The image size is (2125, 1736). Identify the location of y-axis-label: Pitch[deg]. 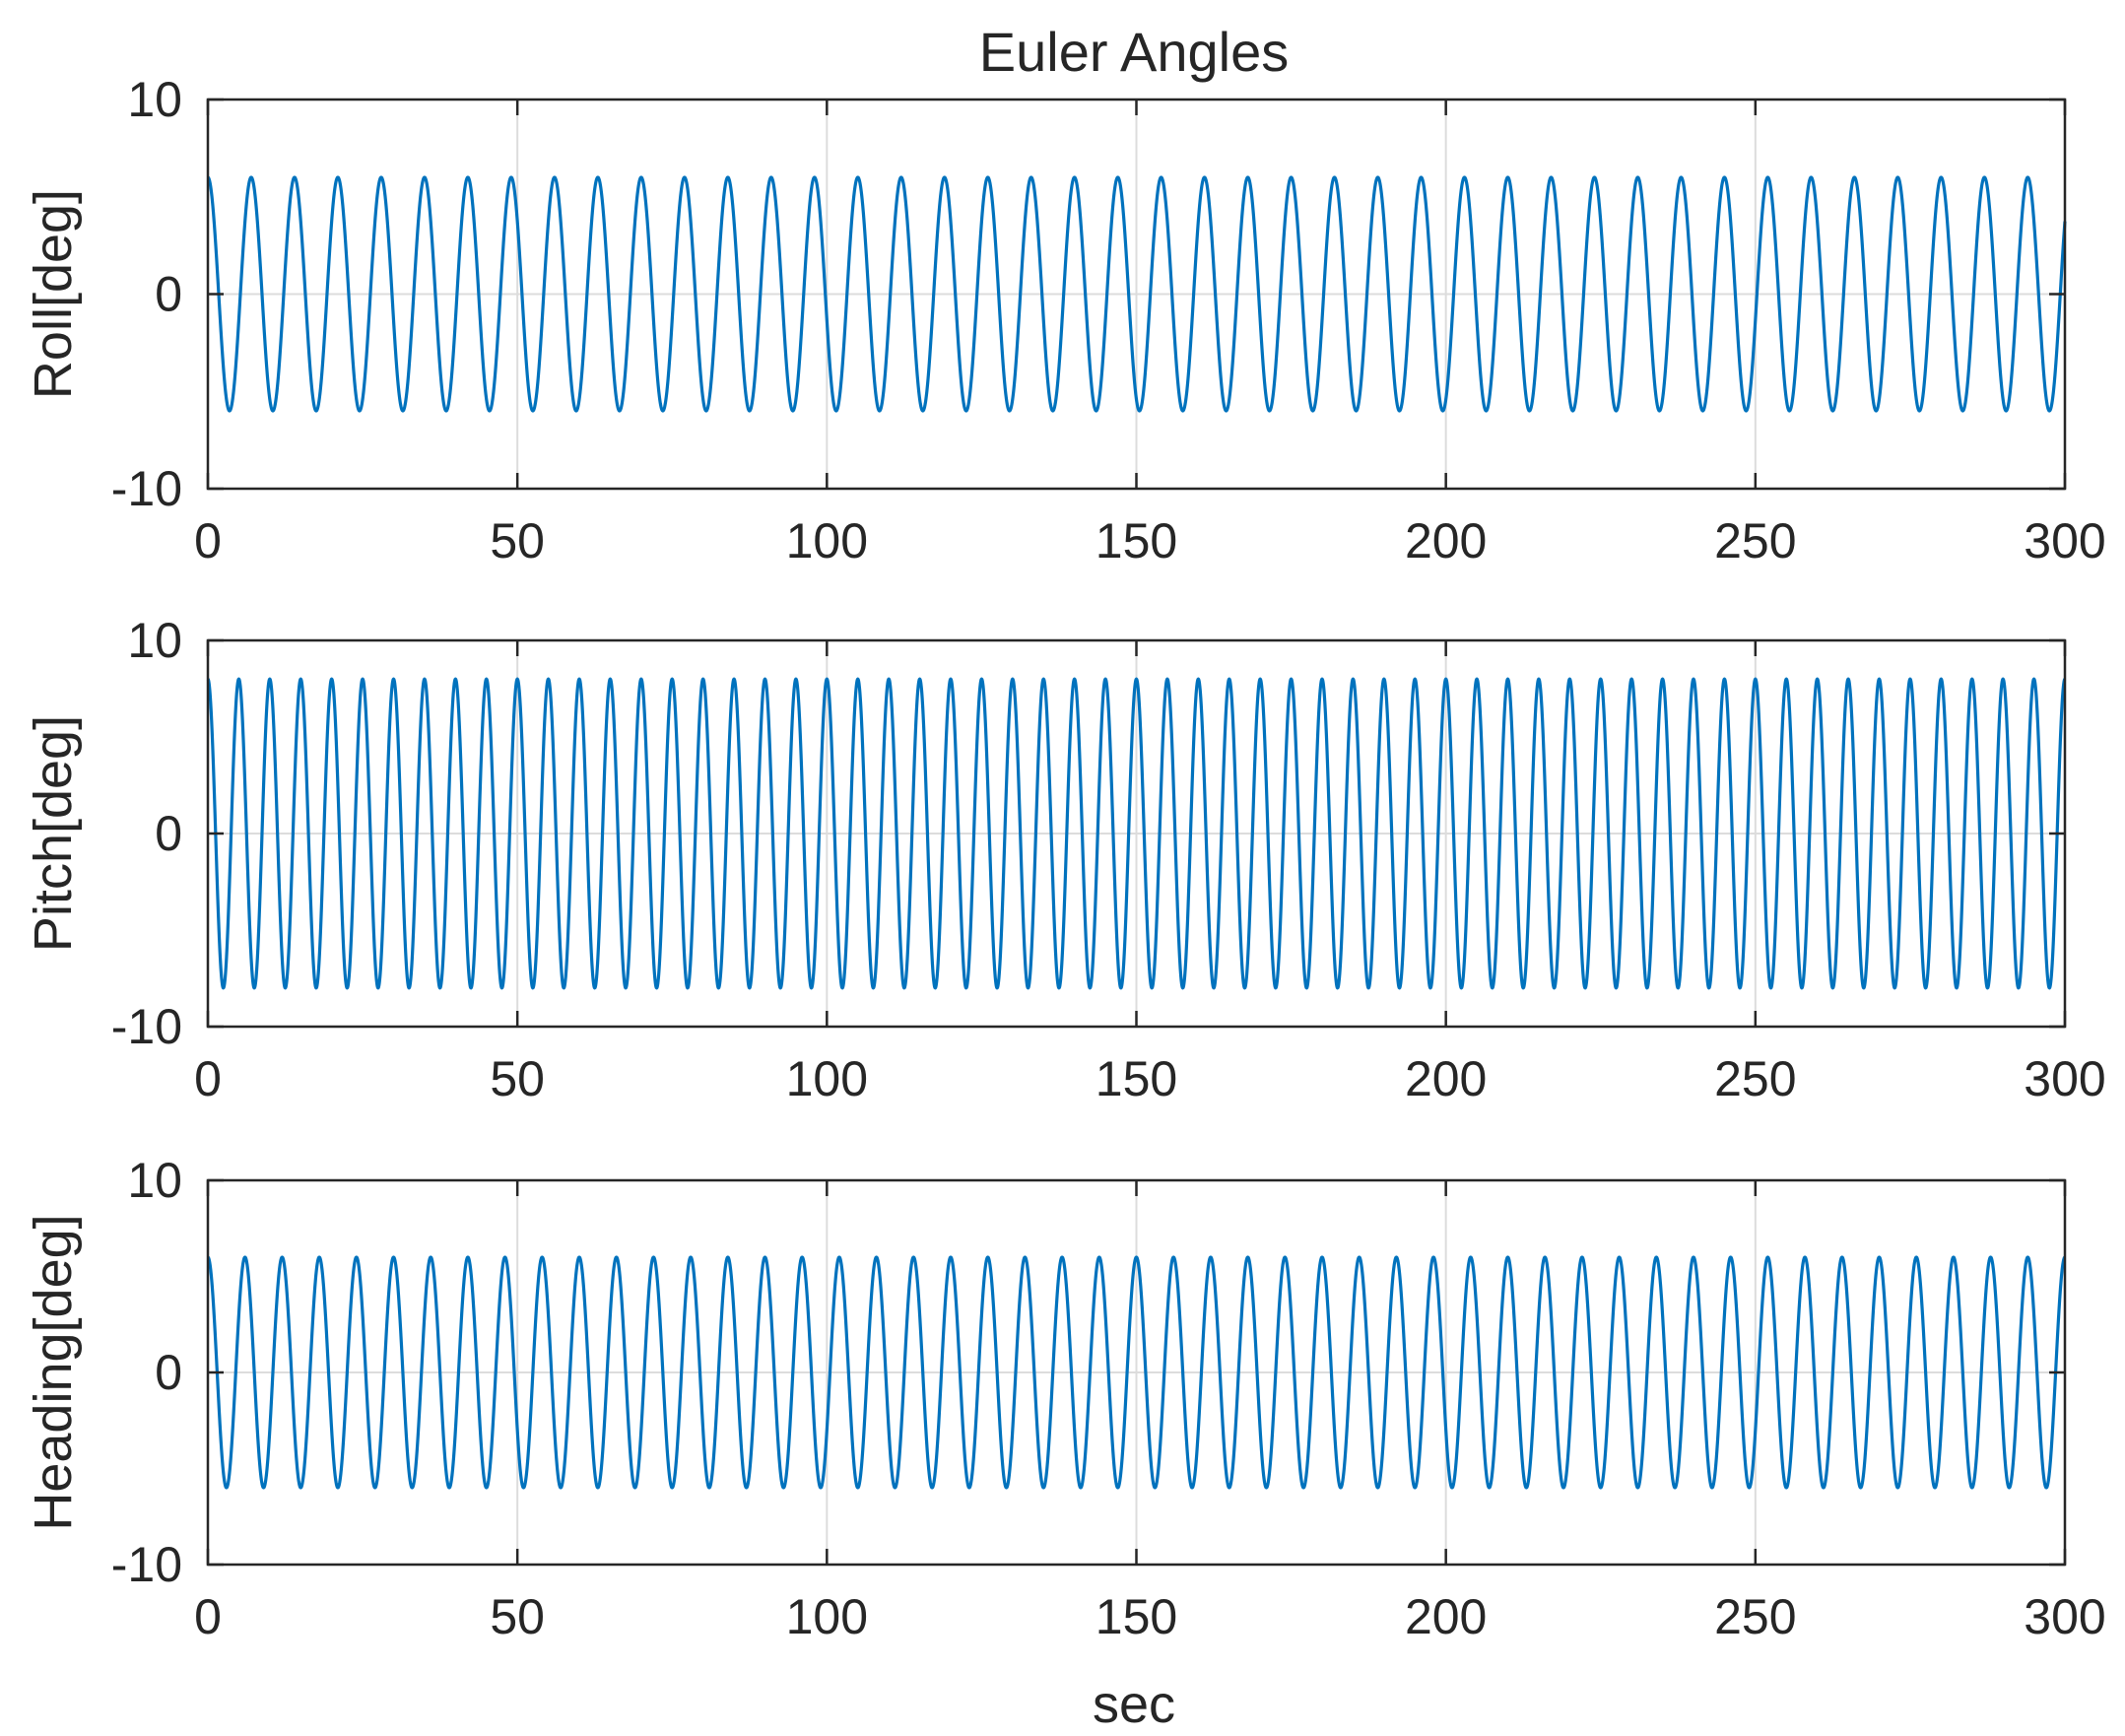
(53, 833).